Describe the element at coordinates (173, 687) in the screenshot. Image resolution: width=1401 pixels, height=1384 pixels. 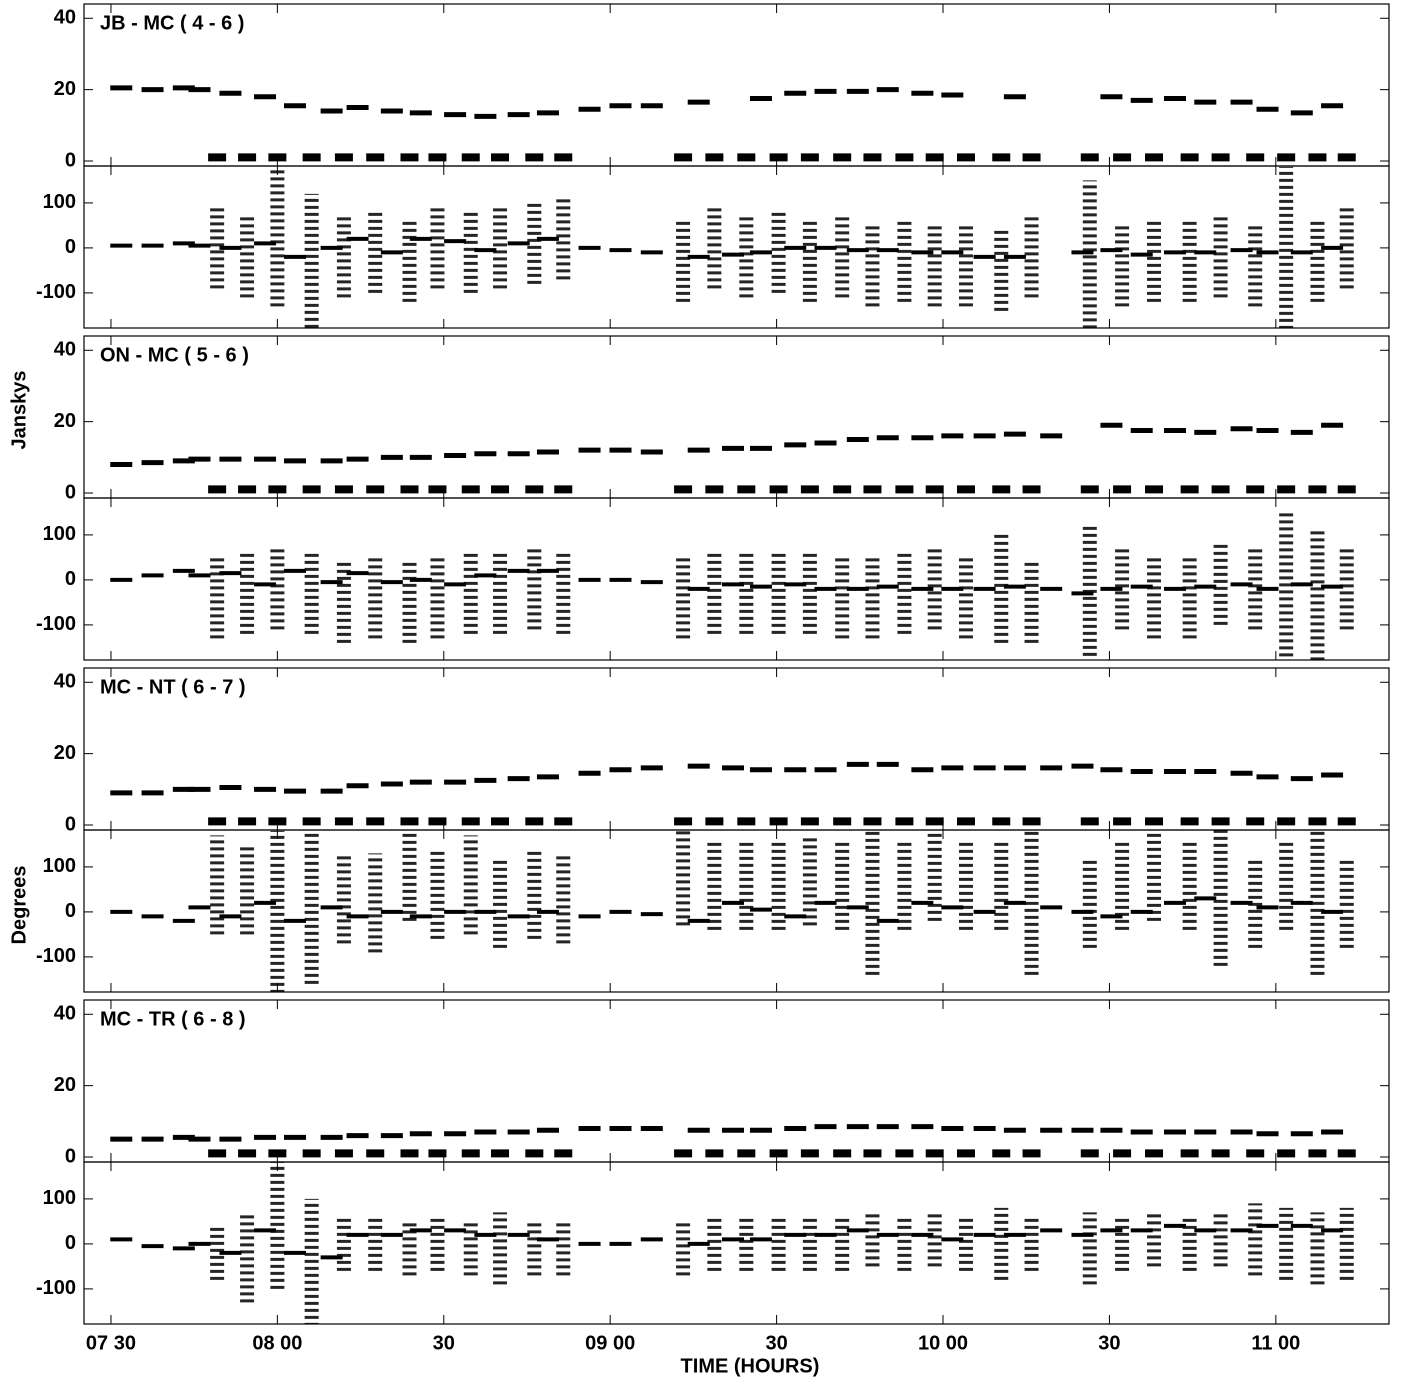
I see `panel-title: MC - NT ( 6 - 7 )` at that location.